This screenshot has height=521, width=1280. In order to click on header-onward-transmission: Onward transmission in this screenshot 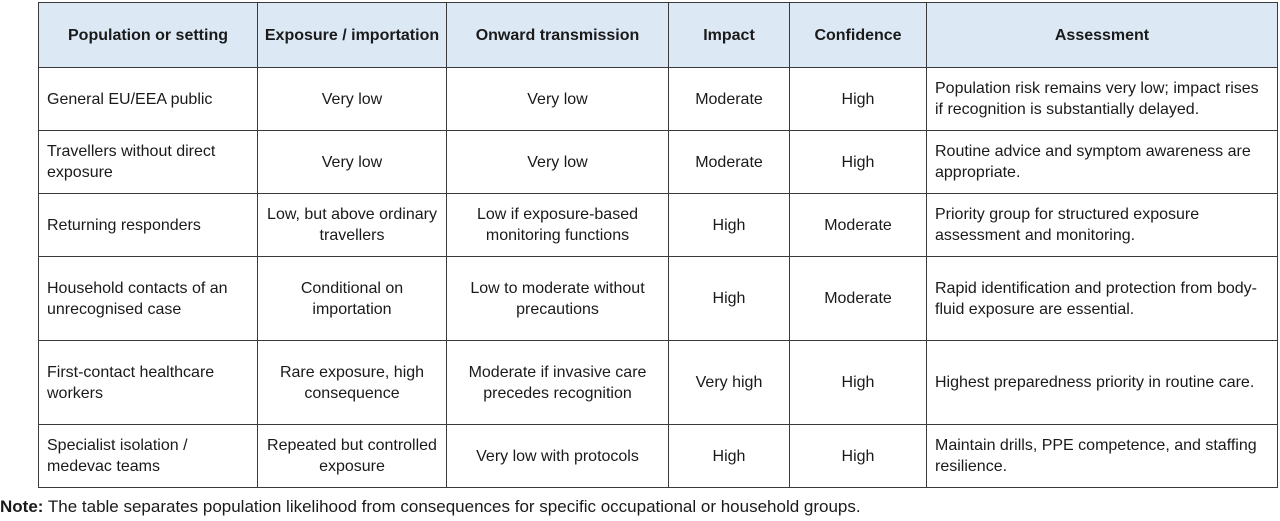, I will do `click(557, 35)`.